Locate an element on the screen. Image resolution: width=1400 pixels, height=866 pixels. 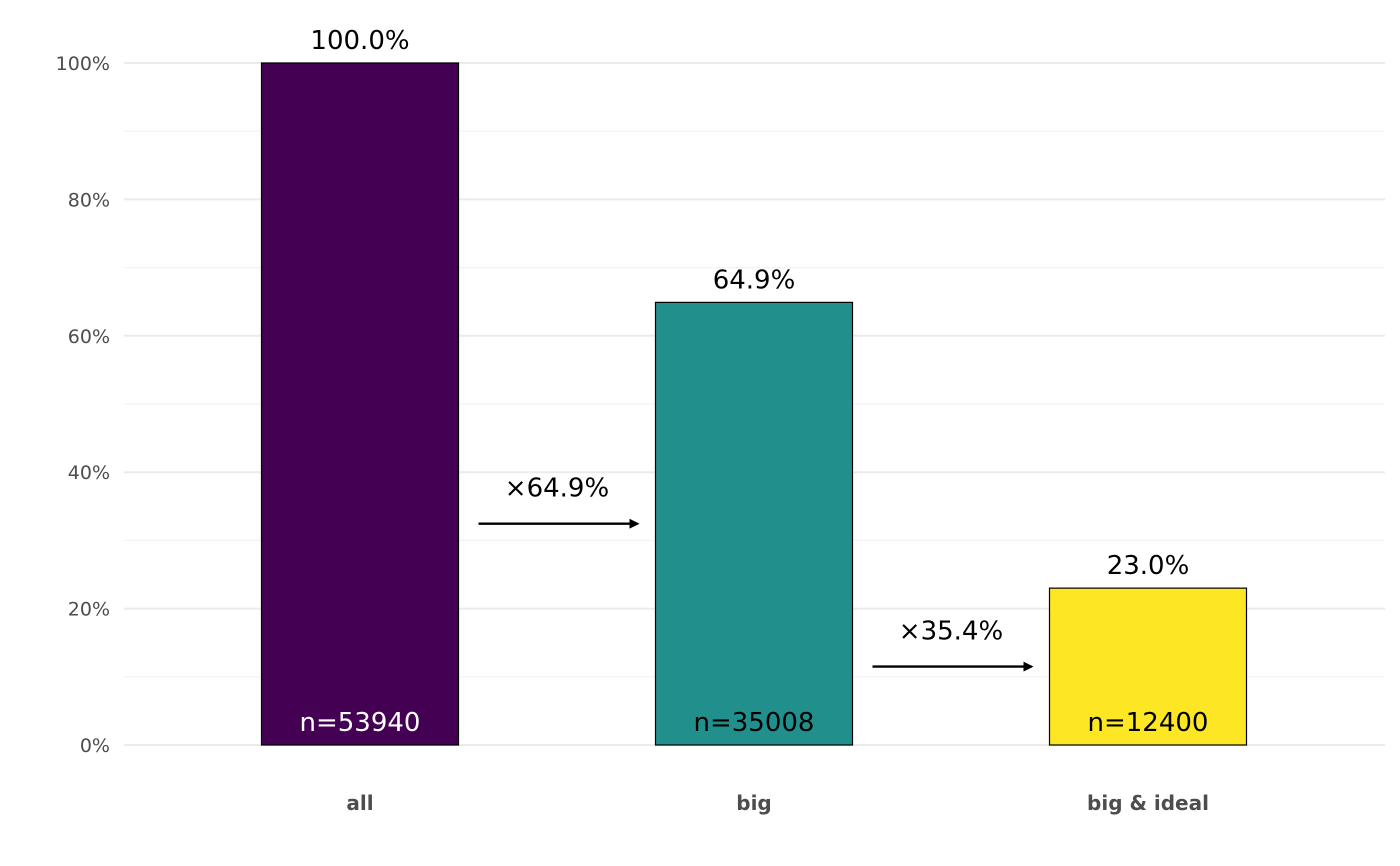
y-tick-label: 20% is located at coordinates (89, 610).